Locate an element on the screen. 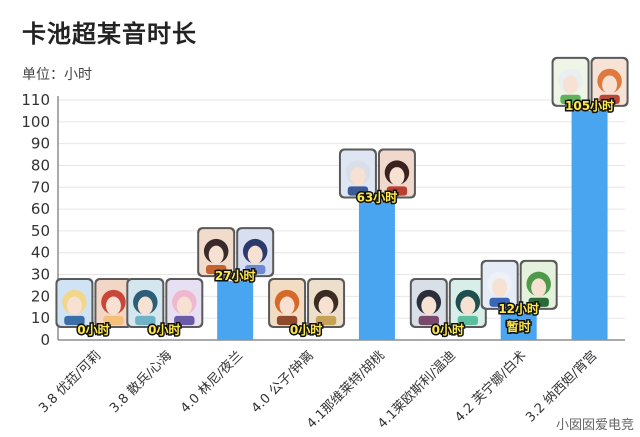  data-label-note: 暂时 is located at coordinates (519, 326).